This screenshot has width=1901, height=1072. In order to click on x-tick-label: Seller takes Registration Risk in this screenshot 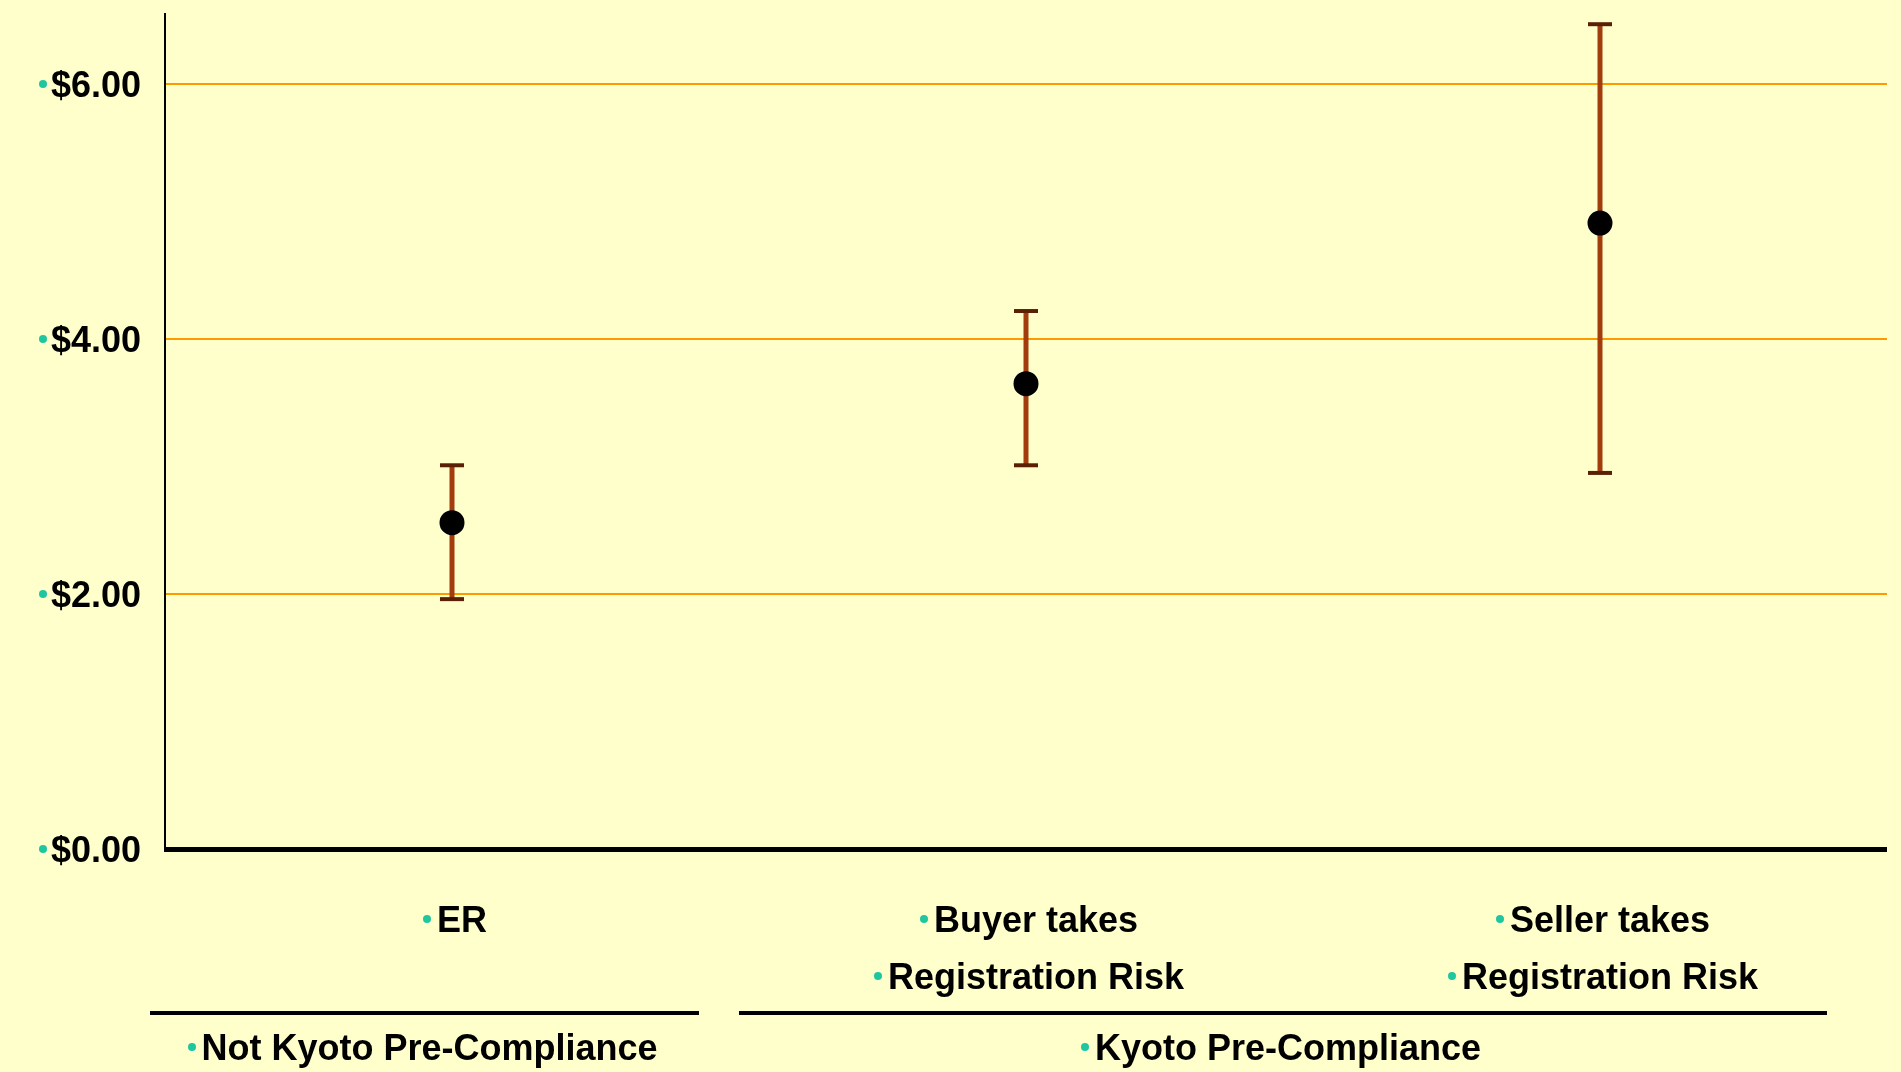, I will do `click(1610, 948)`.